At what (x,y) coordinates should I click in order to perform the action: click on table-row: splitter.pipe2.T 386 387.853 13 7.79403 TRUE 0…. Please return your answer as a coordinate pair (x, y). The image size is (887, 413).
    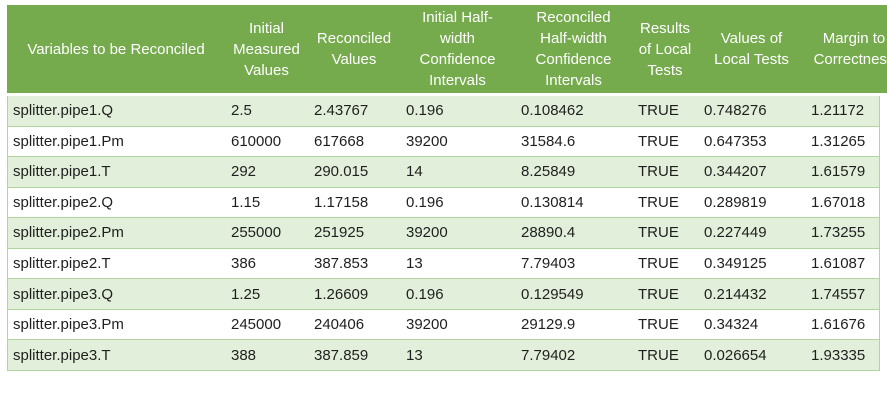
    Looking at the image, I should click on (443, 264).